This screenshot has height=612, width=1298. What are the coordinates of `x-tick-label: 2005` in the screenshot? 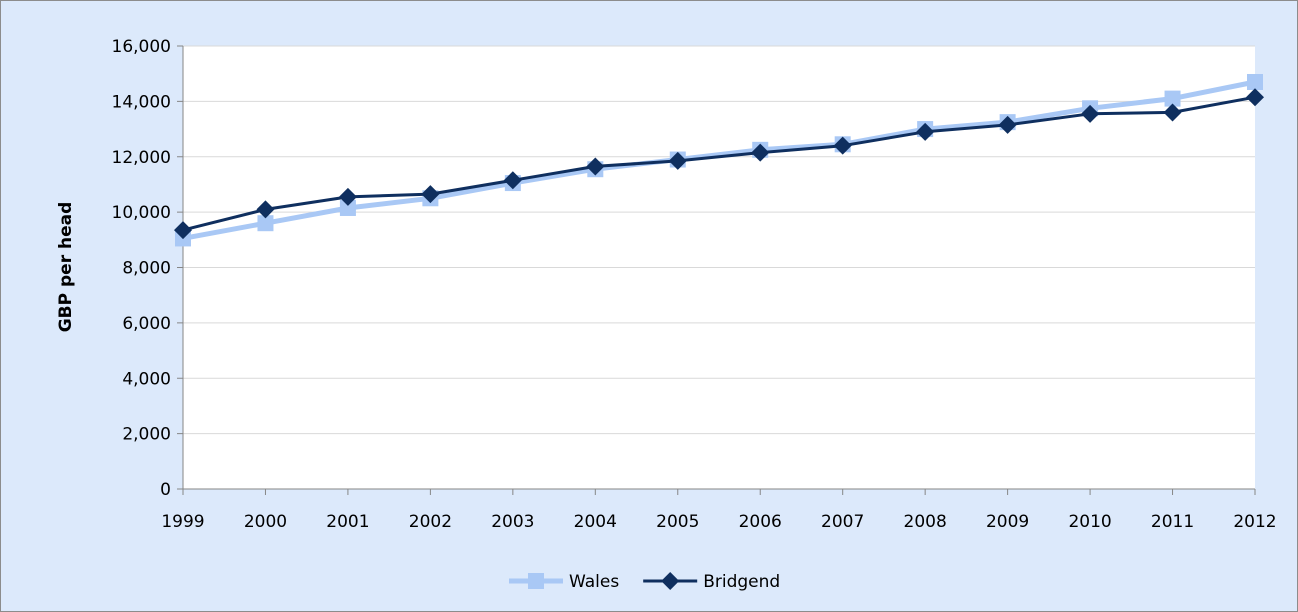 It's located at (677, 522).